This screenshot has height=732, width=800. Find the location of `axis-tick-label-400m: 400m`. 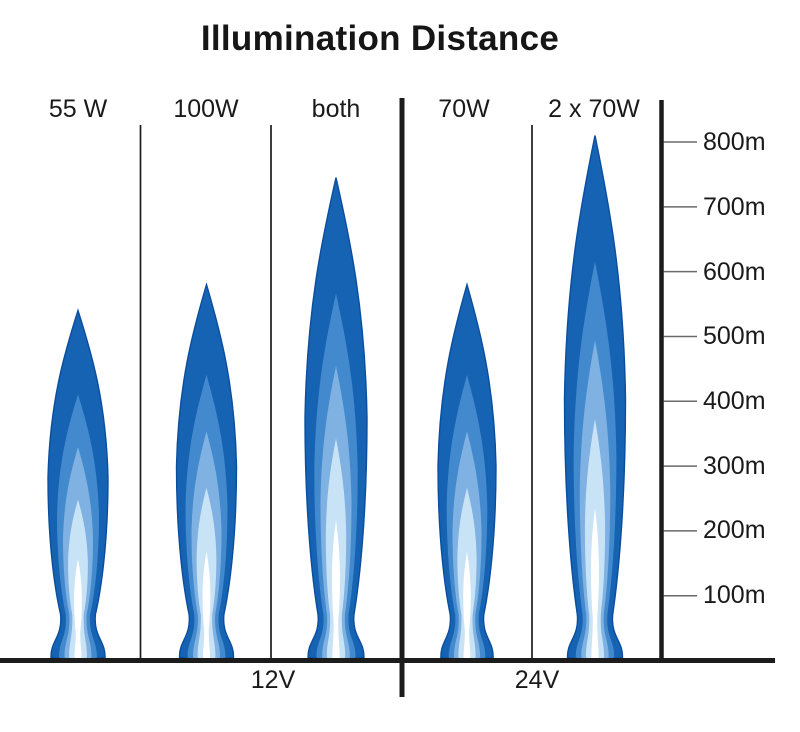

axis-tick-label-400m: 400m is located at coordinates (734, 401).